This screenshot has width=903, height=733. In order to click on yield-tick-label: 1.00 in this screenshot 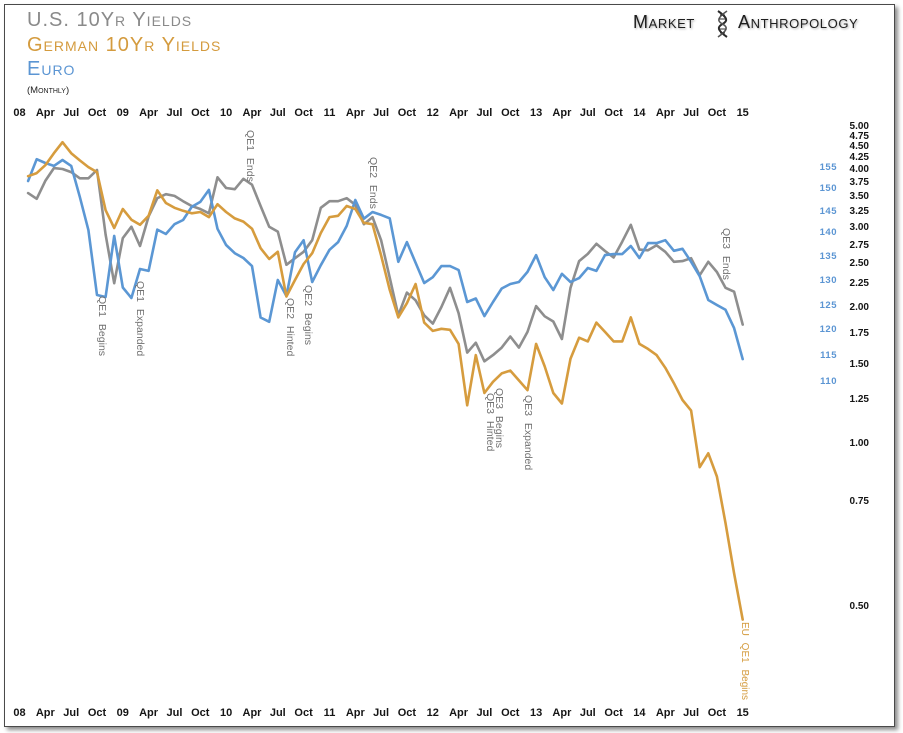, I will do `click(859, 443)`.